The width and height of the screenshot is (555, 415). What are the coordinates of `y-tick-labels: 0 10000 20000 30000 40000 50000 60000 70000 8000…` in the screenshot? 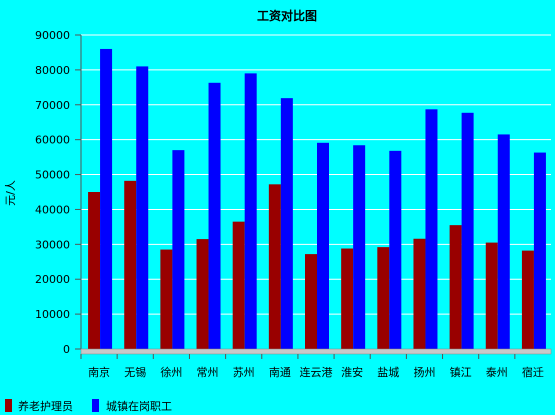 It's located at (52, 192).